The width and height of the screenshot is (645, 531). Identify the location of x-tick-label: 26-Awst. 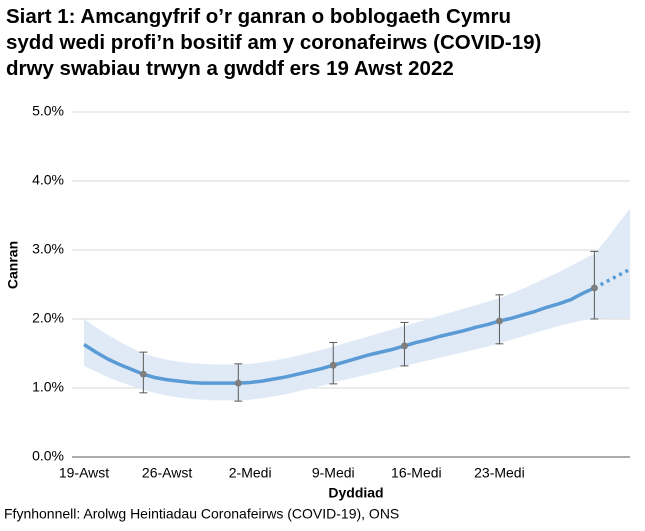
(167, 473).